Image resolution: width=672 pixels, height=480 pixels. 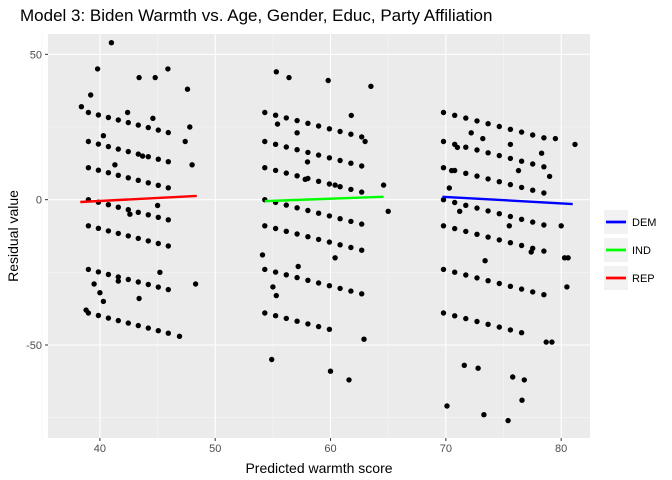 What do you see at coordinates (644, 223) in the screenshot?
I see `legend-label-dem: DEM` at bounding box center [644, 223].